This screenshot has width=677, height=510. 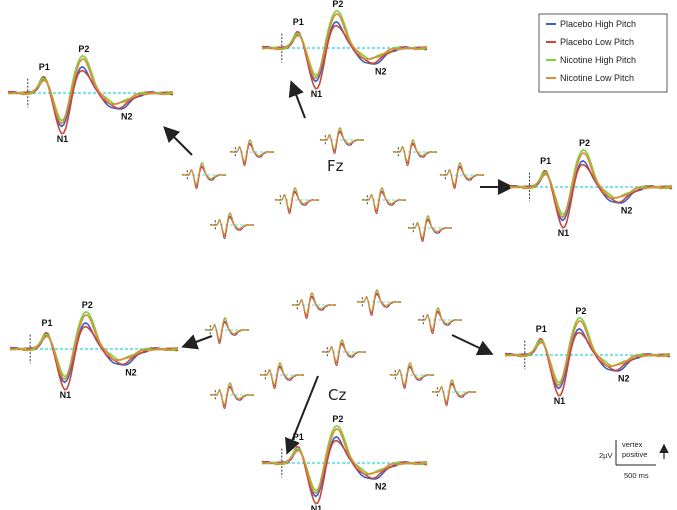 I want to click on panel-fz-left: P1 N1 P2 N2, so click(x=90, y=94).